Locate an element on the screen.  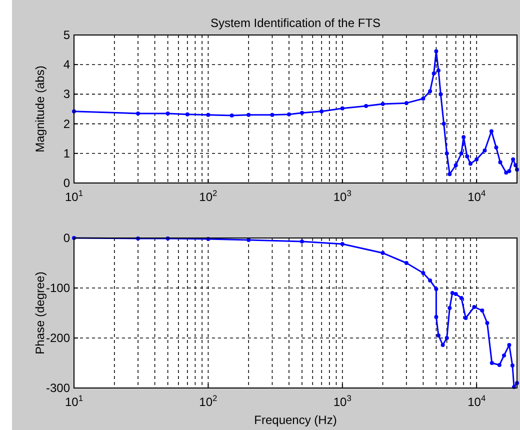
y-tick-label: 5 is located at coordinates (66, 35).